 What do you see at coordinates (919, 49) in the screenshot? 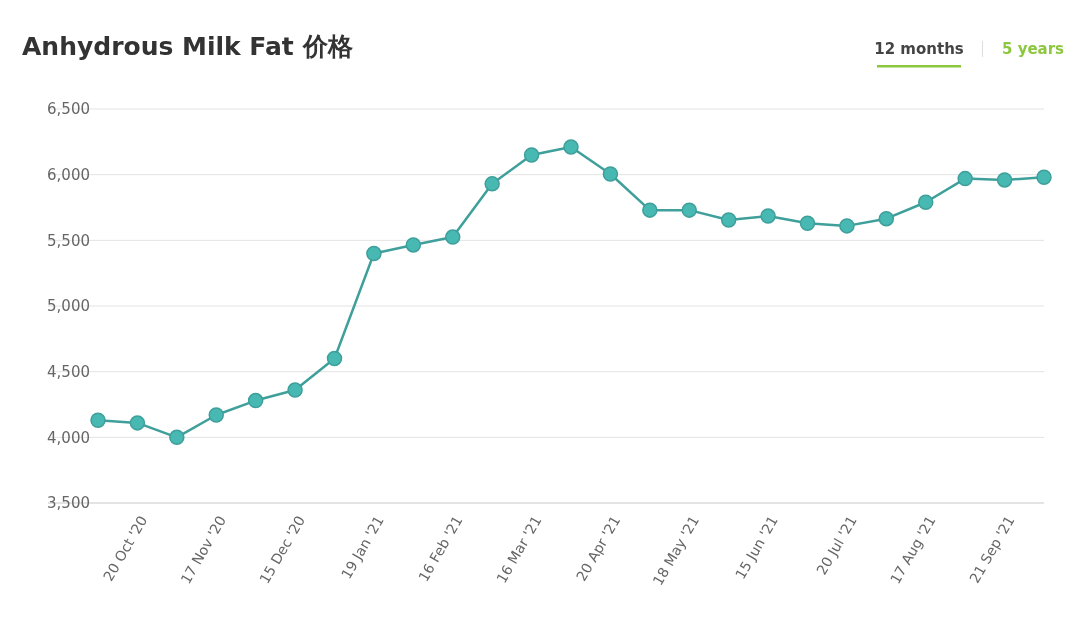
I see `text: 12 months` at bounding box center [919, 49].